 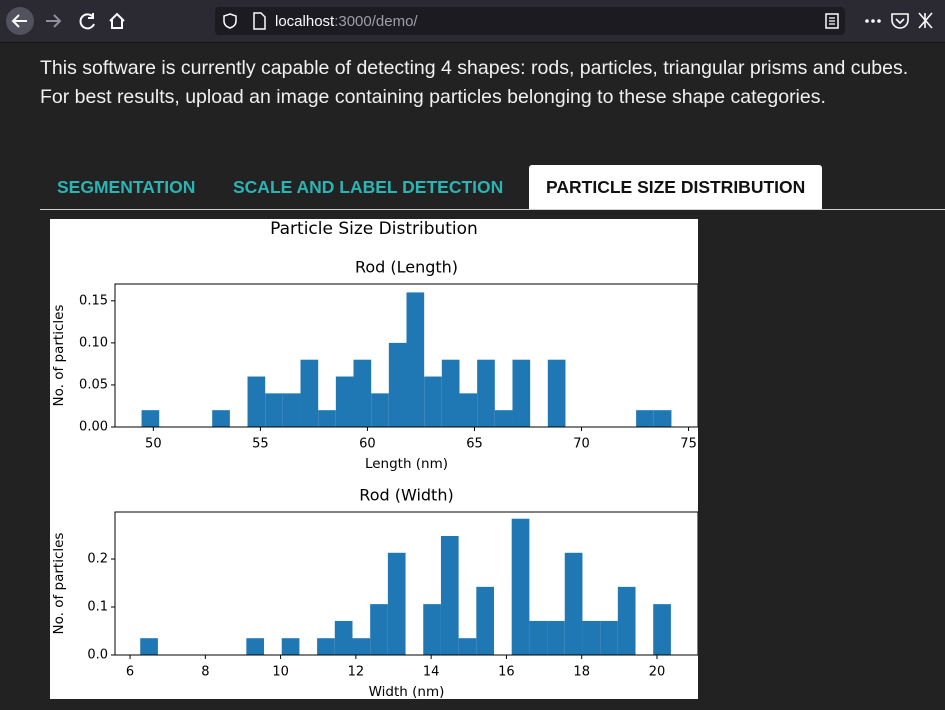 What do you see at coordinates (93, 384) in the screenshot?
I see `y-tick-label: 0.05` at bounding box center [93, 384].